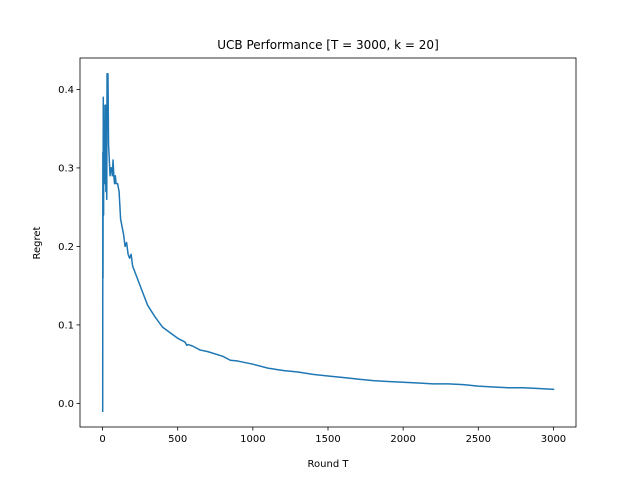 The width and height of the screenshot is (640, 480). I want to click on y-axis-label: Regret, so click(37, 242).